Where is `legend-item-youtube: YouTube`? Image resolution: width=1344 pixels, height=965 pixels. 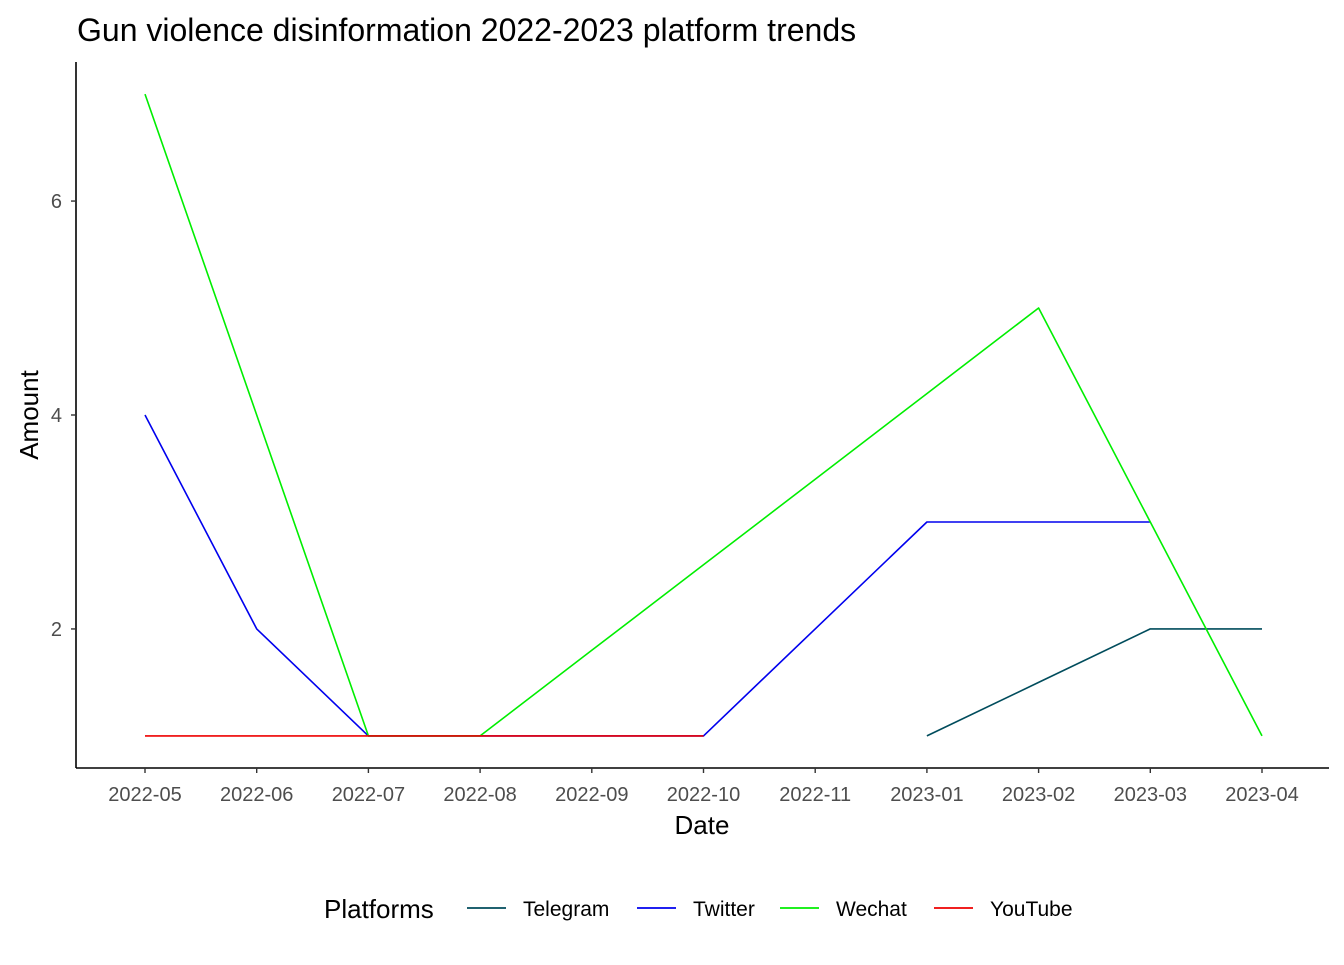 legend-item-youtube: YouTube is located at coordinates (1003, 909).